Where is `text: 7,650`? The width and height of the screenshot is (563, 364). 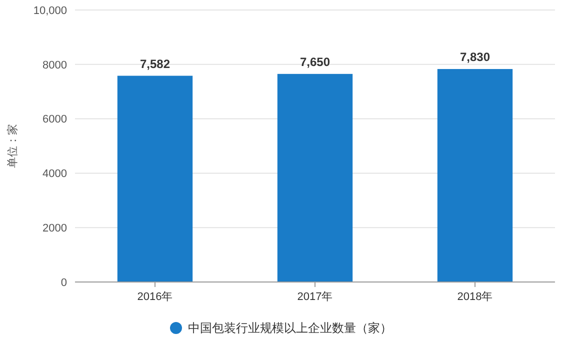 text: 7,650 is located at coordinates (315, 61).